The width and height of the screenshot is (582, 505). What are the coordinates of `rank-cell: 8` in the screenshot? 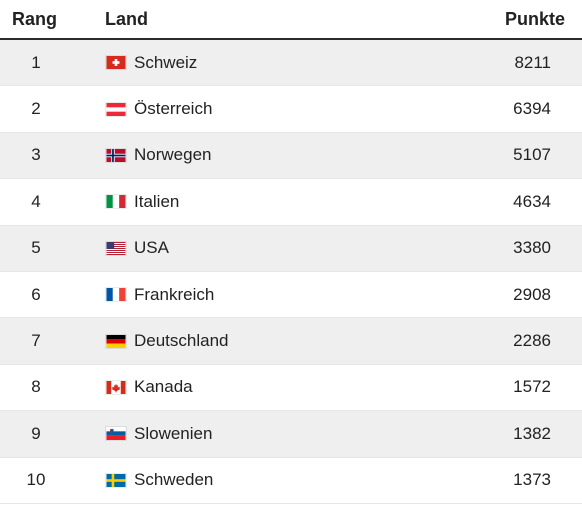 It's located at (36, 387).